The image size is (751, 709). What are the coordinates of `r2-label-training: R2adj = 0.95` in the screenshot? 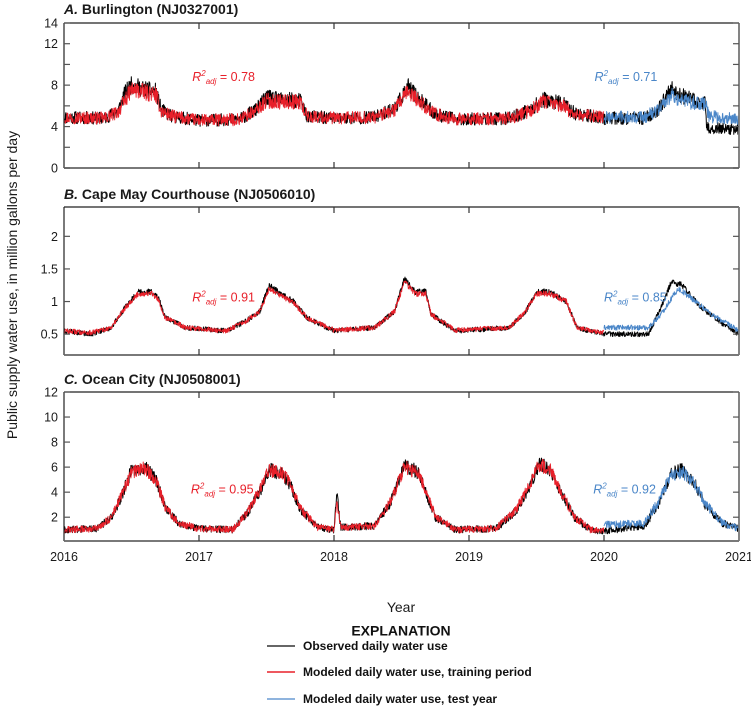 It's located at (222, 489).